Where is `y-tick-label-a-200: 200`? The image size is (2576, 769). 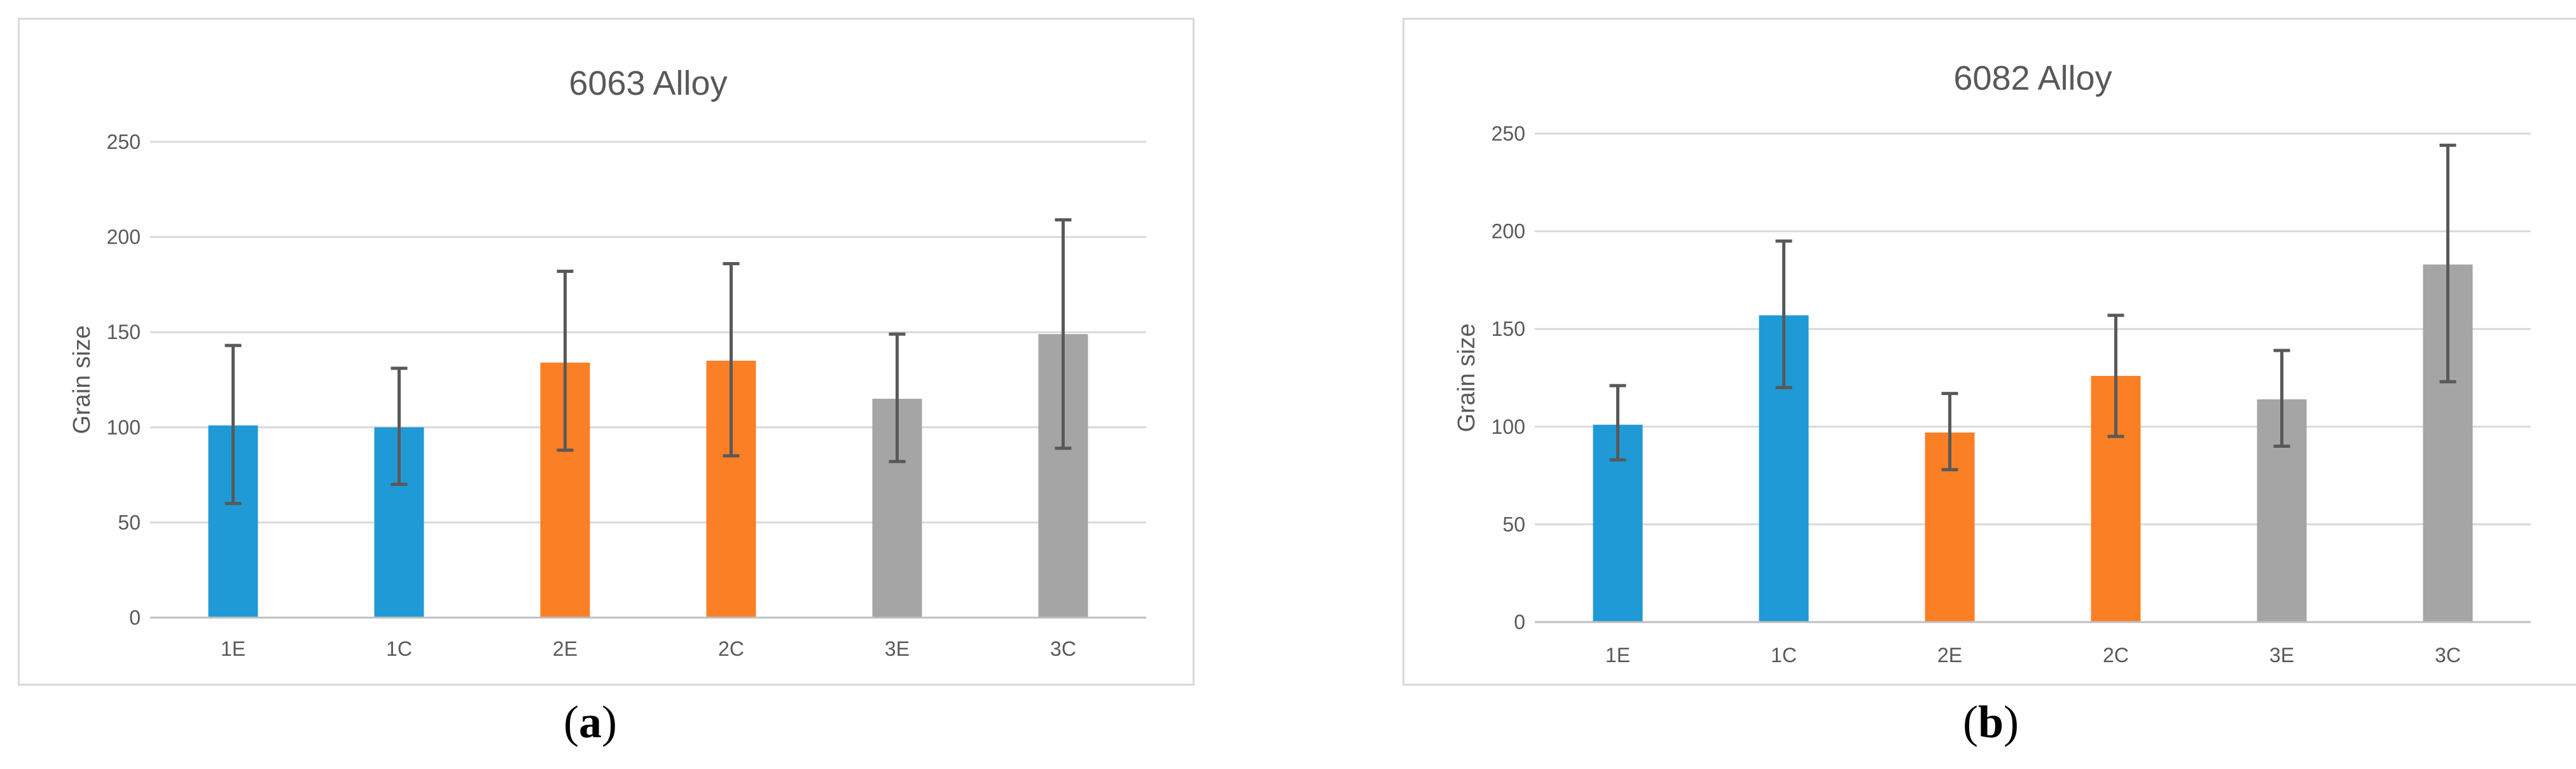
y-tick-label-a-200: 200 is located at coordinates (124, 237).